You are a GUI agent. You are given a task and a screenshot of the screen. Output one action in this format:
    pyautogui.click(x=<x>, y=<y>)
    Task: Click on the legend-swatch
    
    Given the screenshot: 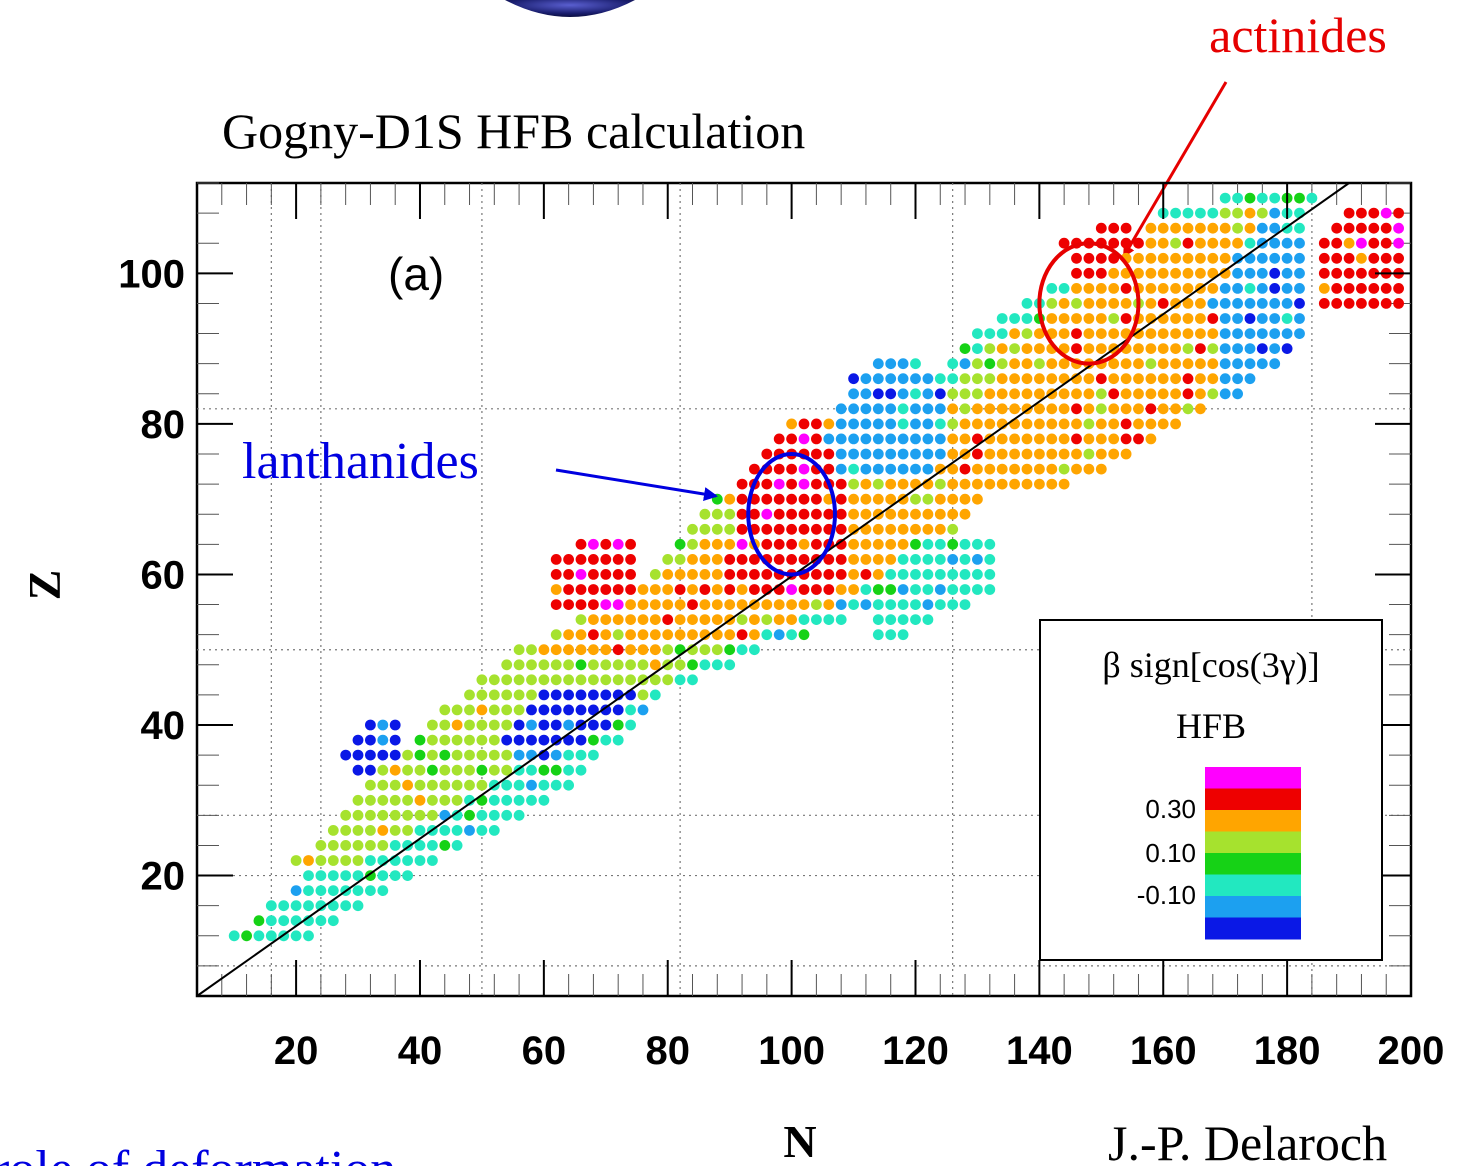 What is the action you would take?
    pyautogui.click(x=1253, y=778)
    